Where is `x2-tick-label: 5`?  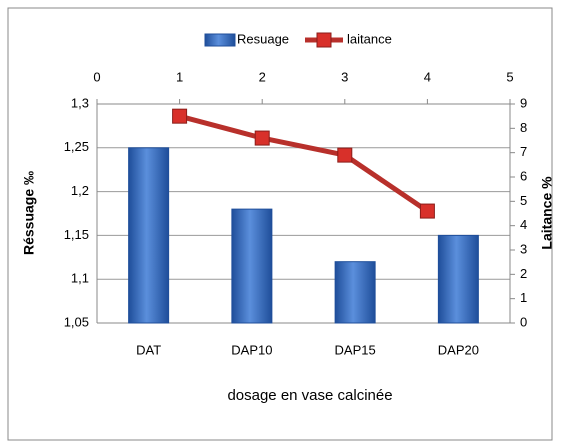
x2-tick-label: 5 is located at coordinates (509, 76).